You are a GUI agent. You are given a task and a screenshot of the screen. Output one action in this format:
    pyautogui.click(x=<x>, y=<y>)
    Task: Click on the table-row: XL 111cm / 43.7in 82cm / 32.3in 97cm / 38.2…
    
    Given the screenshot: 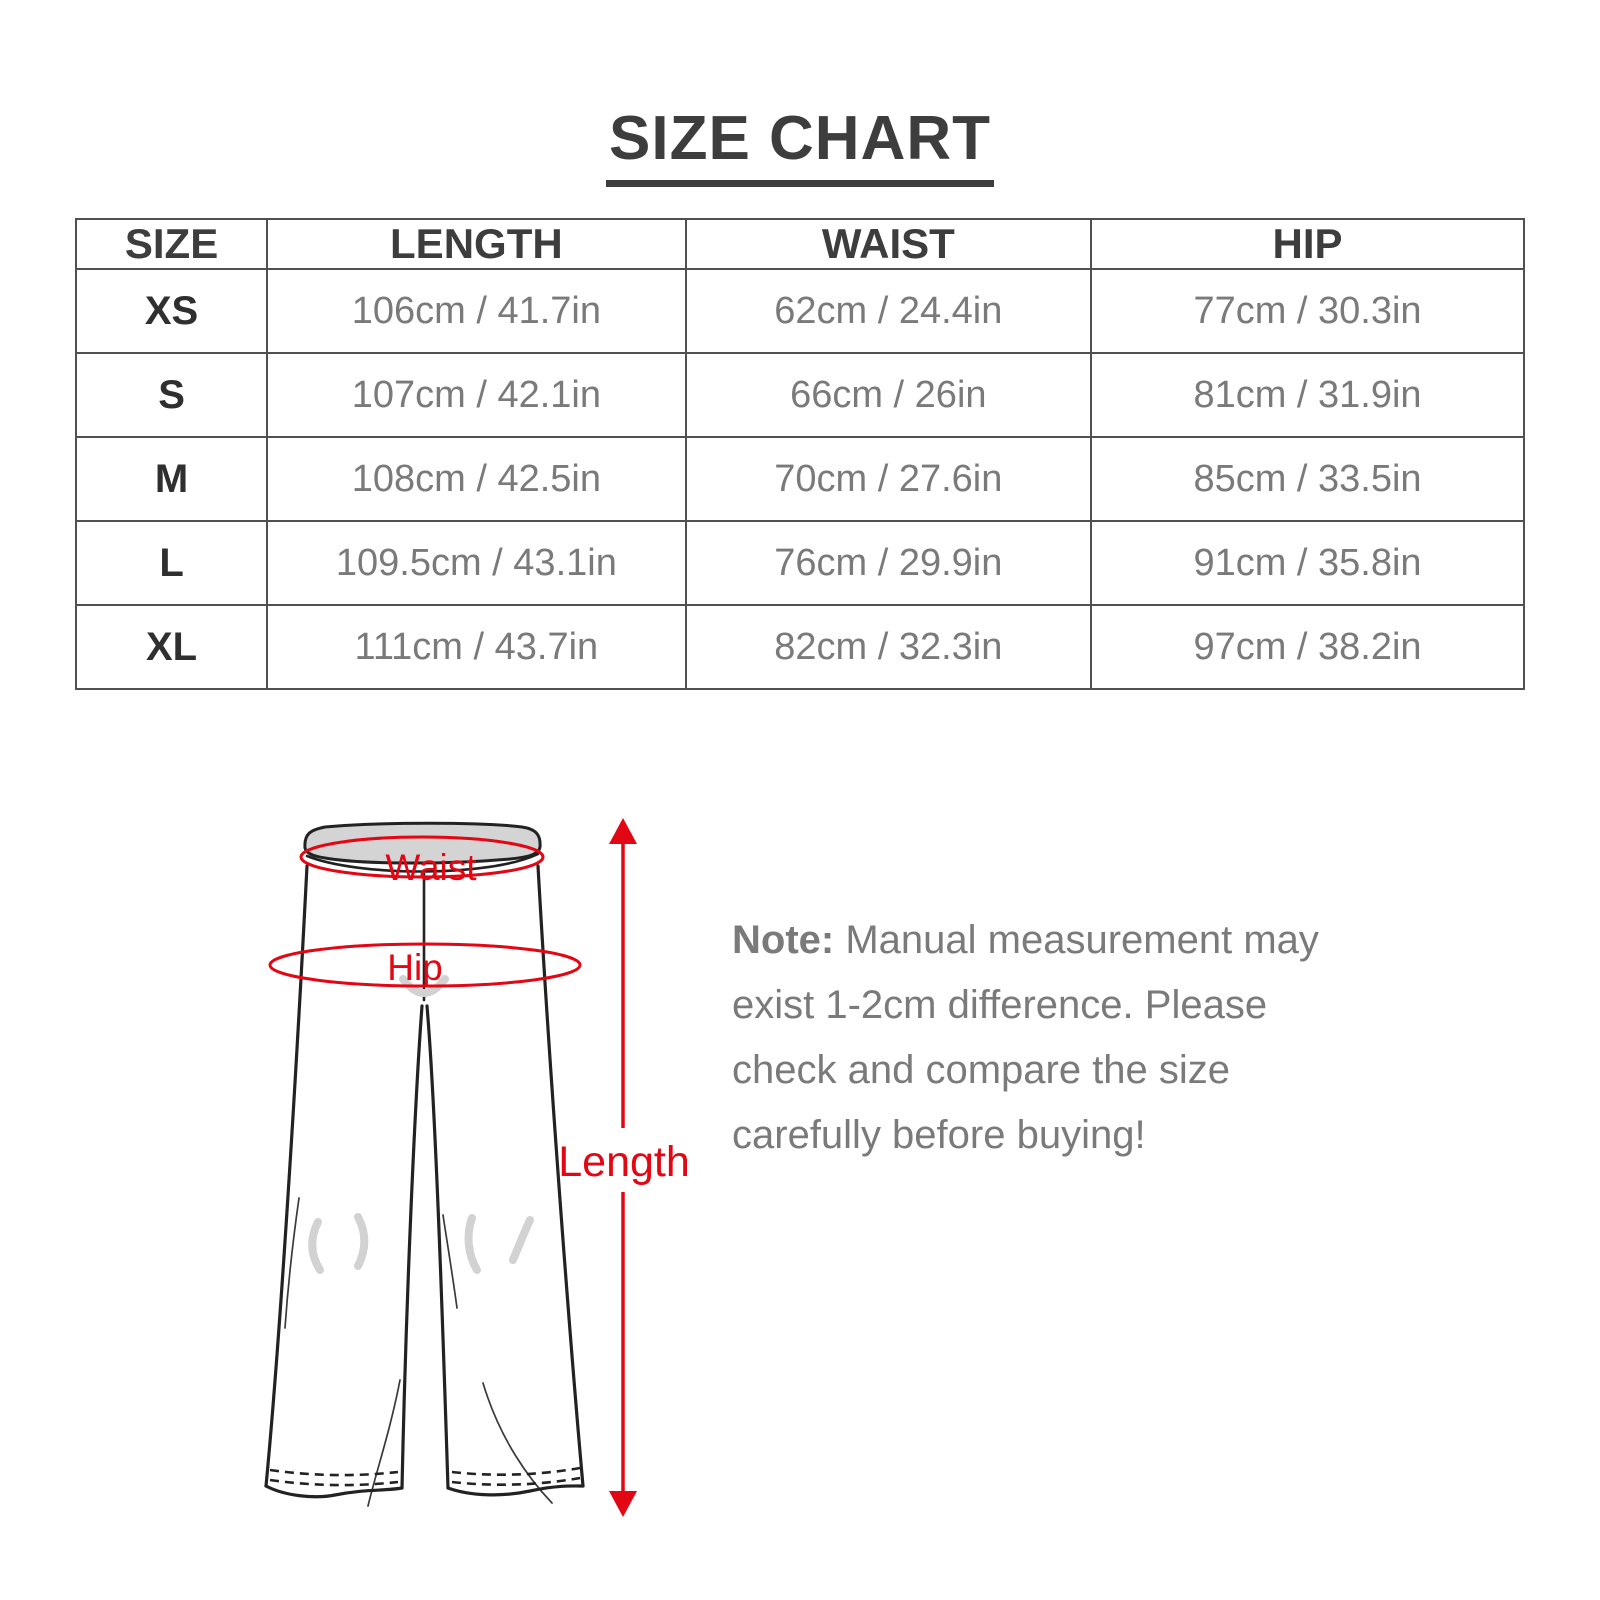 What is the action you would take?
    pyautogui.click(x=799, y=647)
    